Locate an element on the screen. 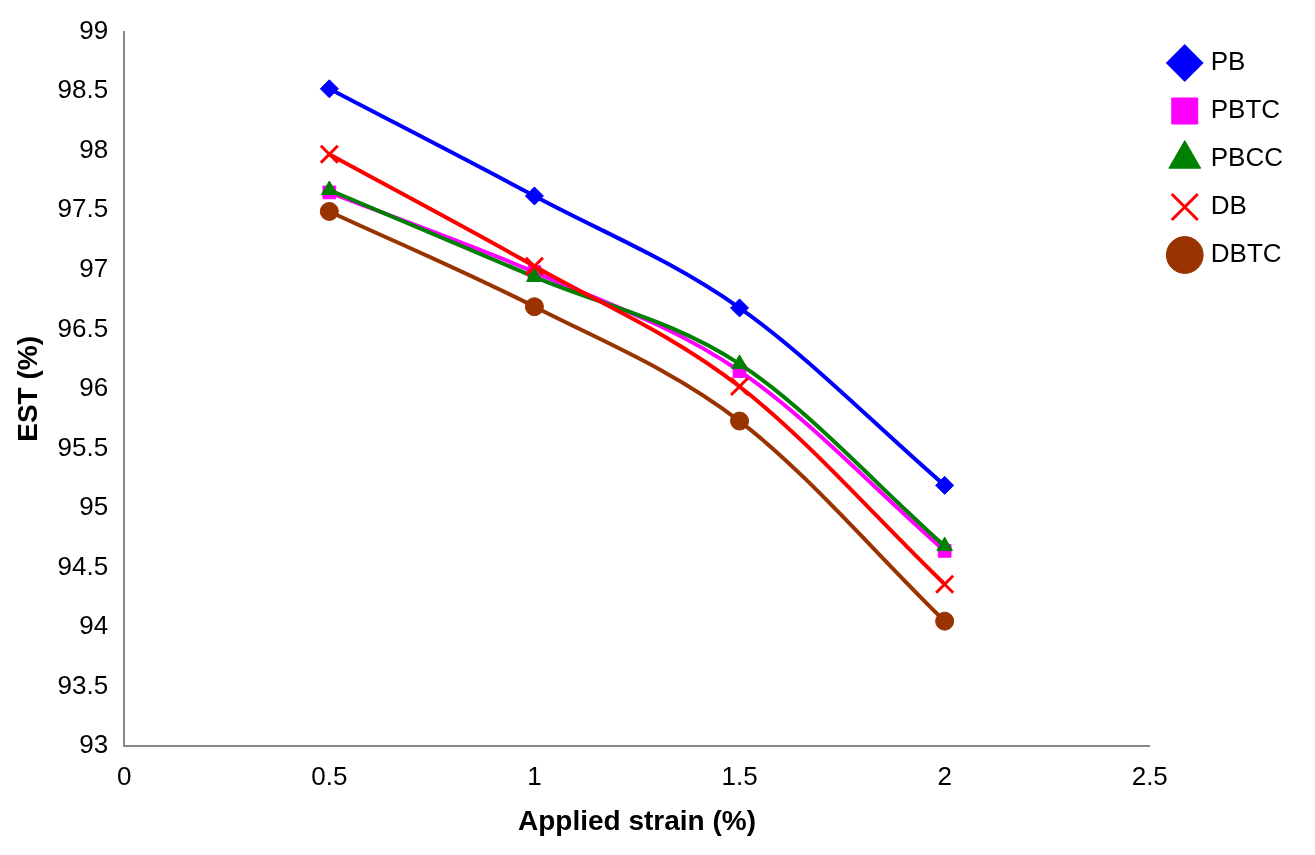 This screenshot has width=1315, height=855. y-tick-label: 93 is located at coordinates (94, 744).